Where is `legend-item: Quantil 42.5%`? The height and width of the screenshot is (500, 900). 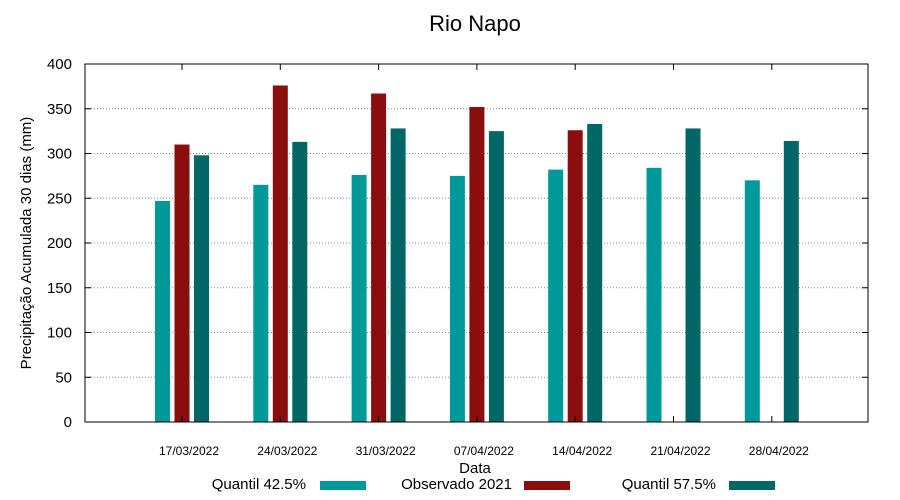
legend-item: Quantil 42.5% is located at coordinates (289, 484).